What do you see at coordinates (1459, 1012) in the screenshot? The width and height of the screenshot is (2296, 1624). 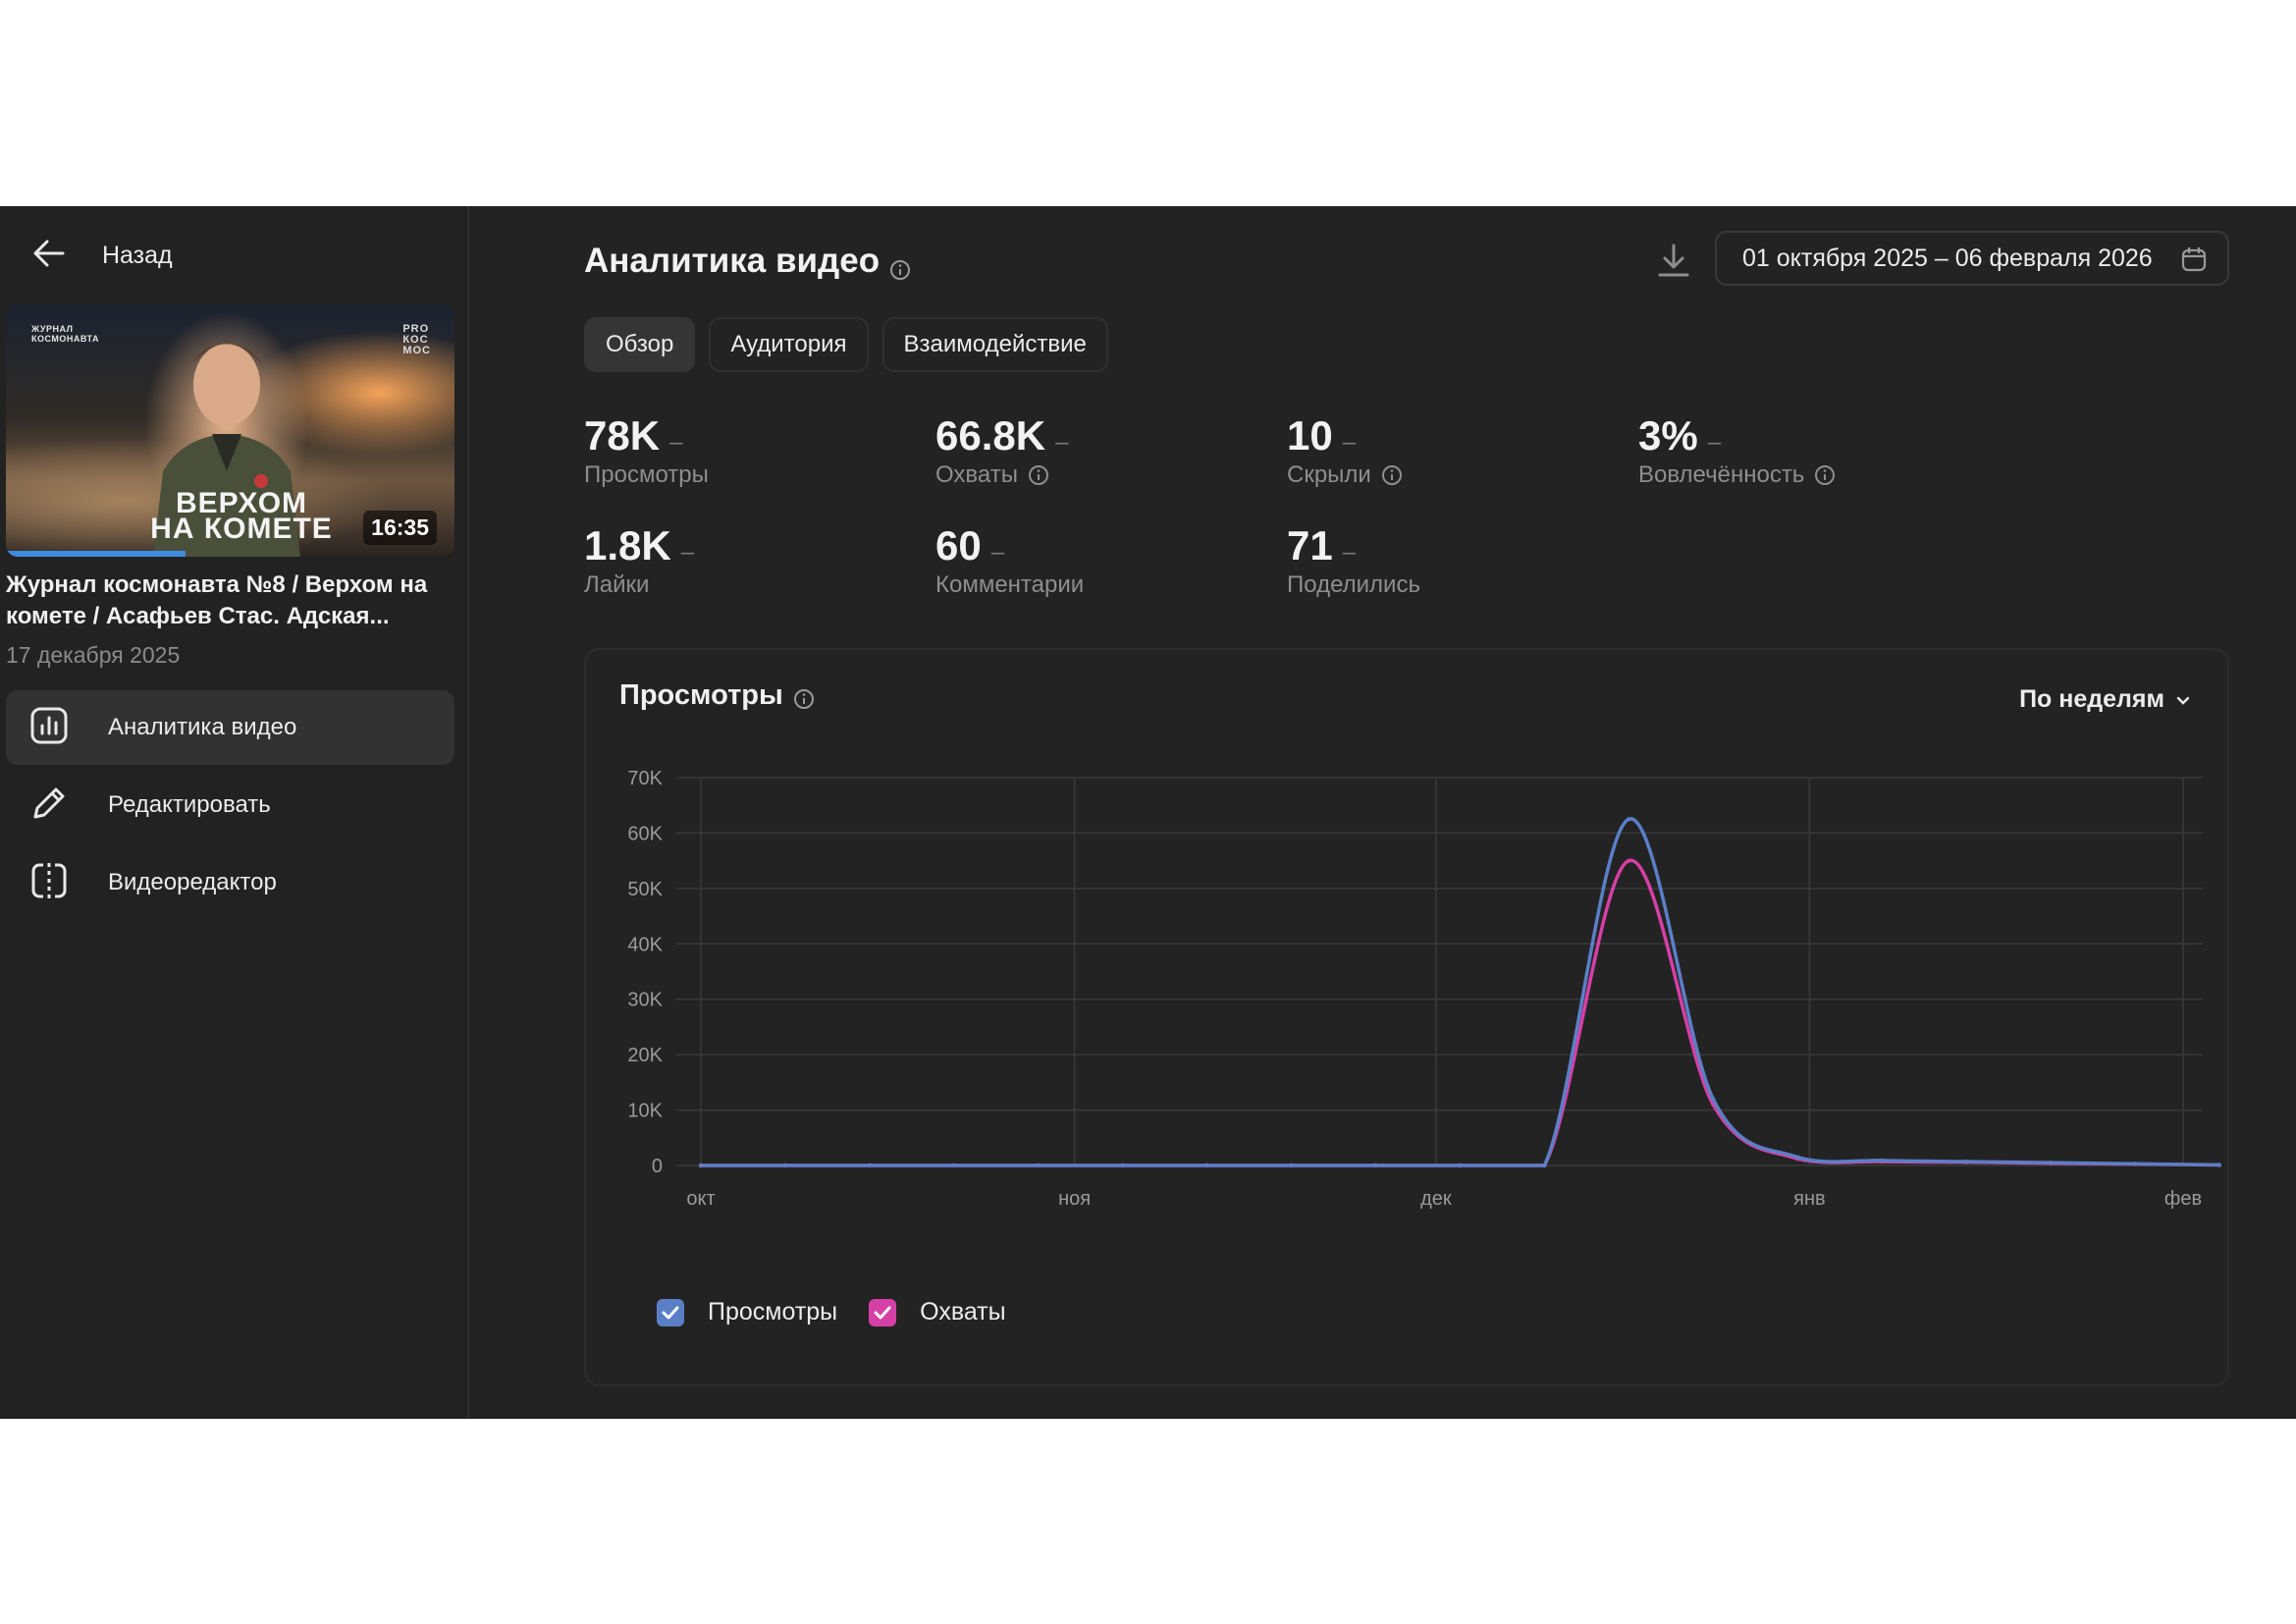 I see `series-line-reach` at bounding box center [1459, 1012].